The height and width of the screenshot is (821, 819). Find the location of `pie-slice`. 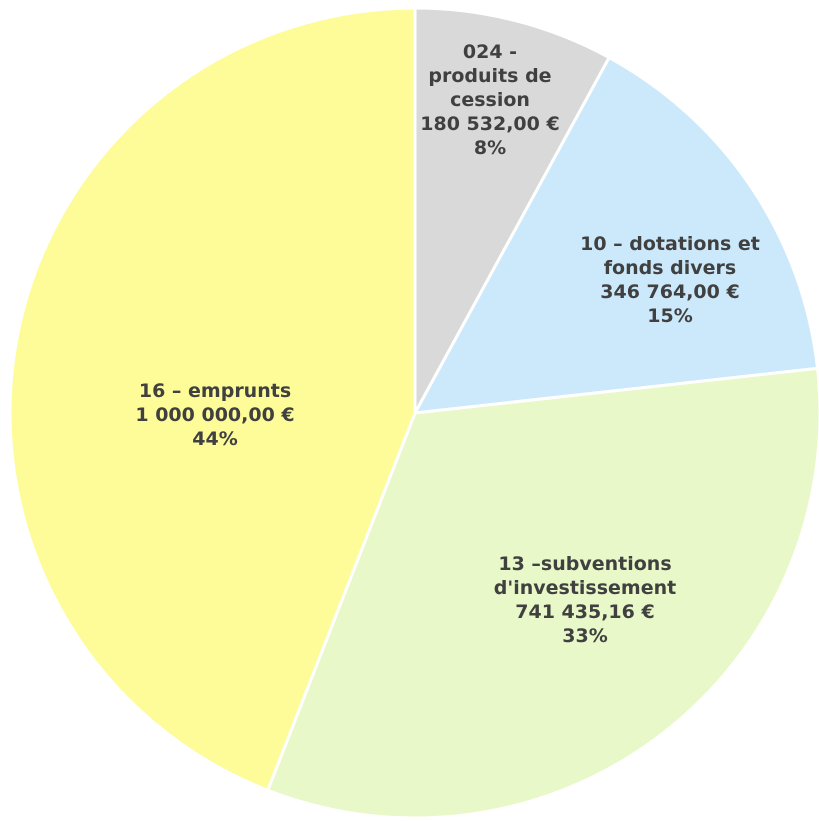

pie-slice is located at coordinates (512, 210).